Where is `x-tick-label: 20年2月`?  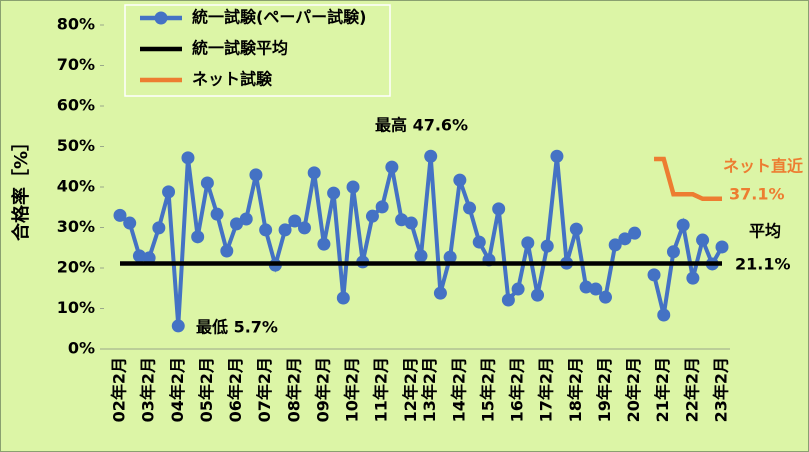
x-tick-label: 20年2月 is located at coordinates (633, 389).